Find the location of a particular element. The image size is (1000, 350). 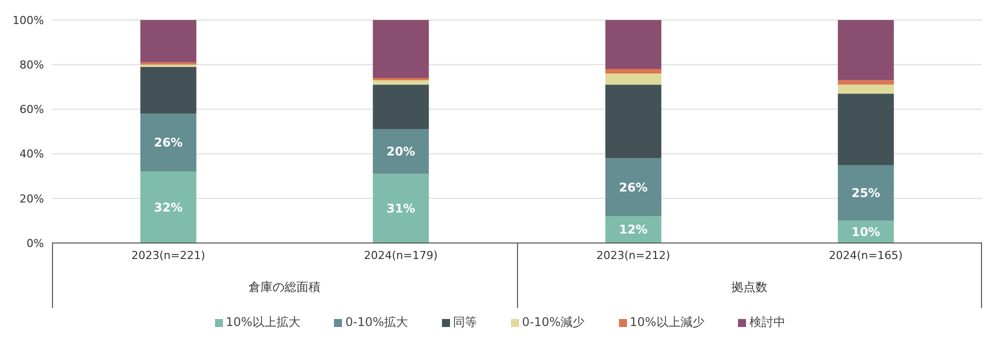

x-tick-label: 2024(n=165) is located at coordinates (865, 255).